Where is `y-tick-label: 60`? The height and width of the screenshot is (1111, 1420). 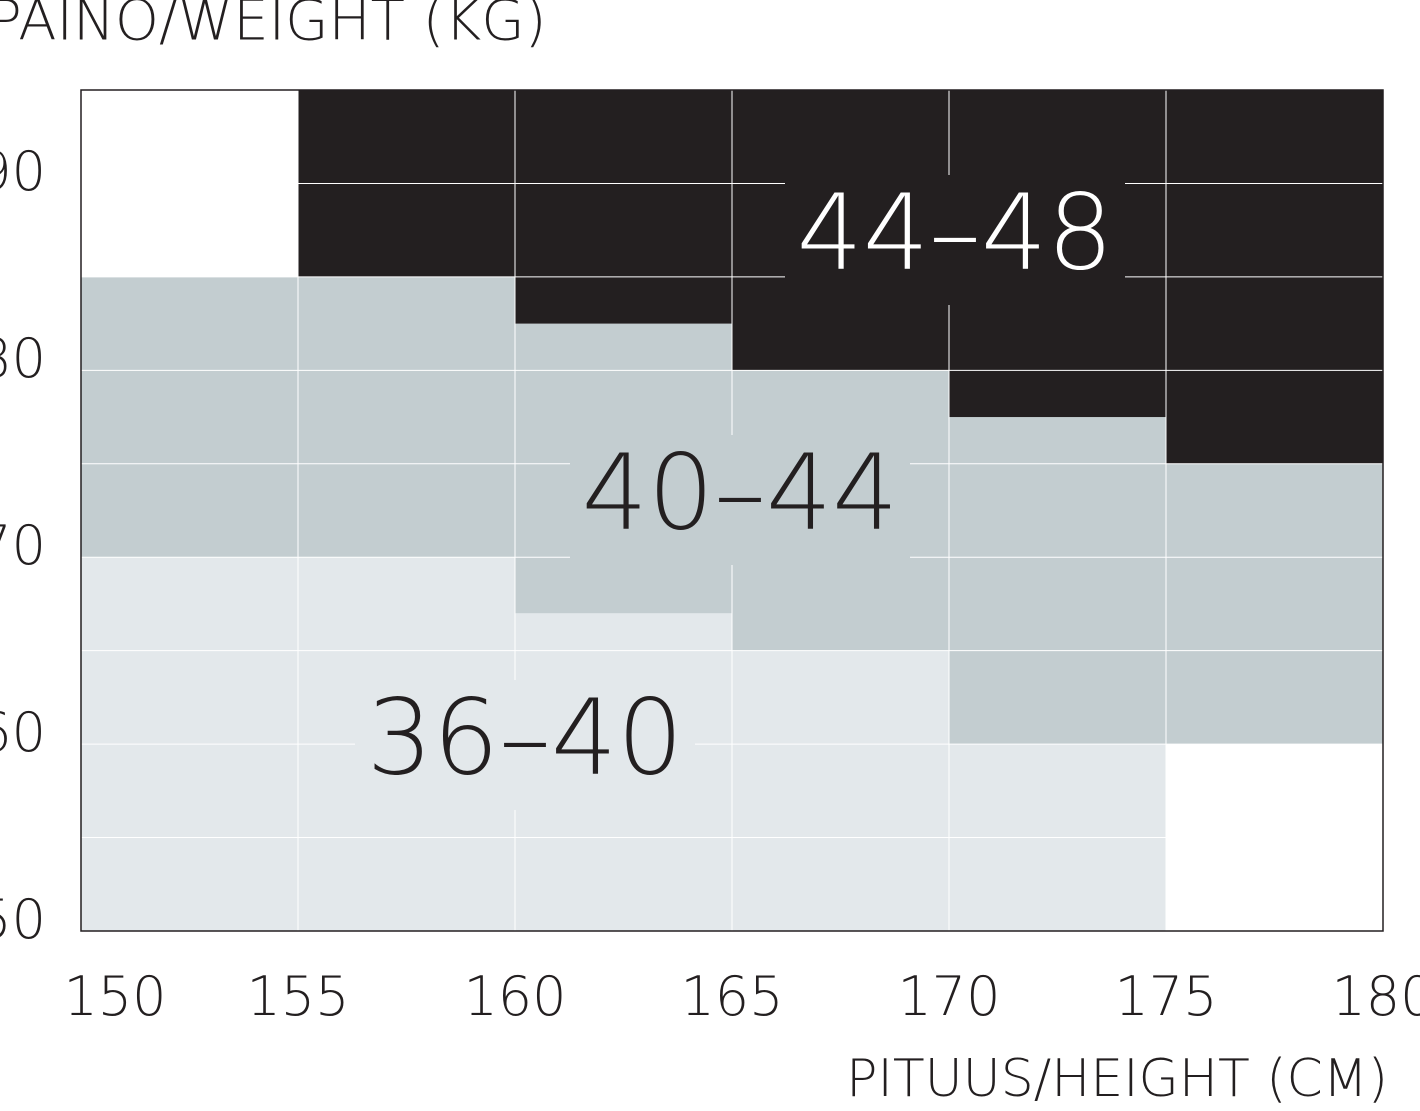
y-tick-label: 60 is located at coordinates (23, 732).